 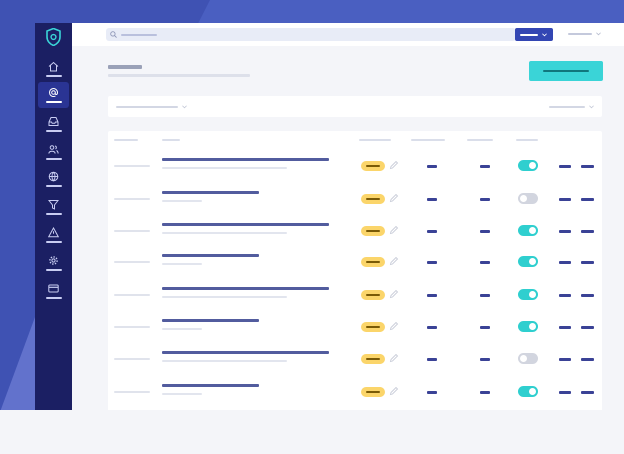 What do you see at coordinates (53, 263) in the screenshot?
I see `sidebar-item-gear` at bounding box center [53, 263].